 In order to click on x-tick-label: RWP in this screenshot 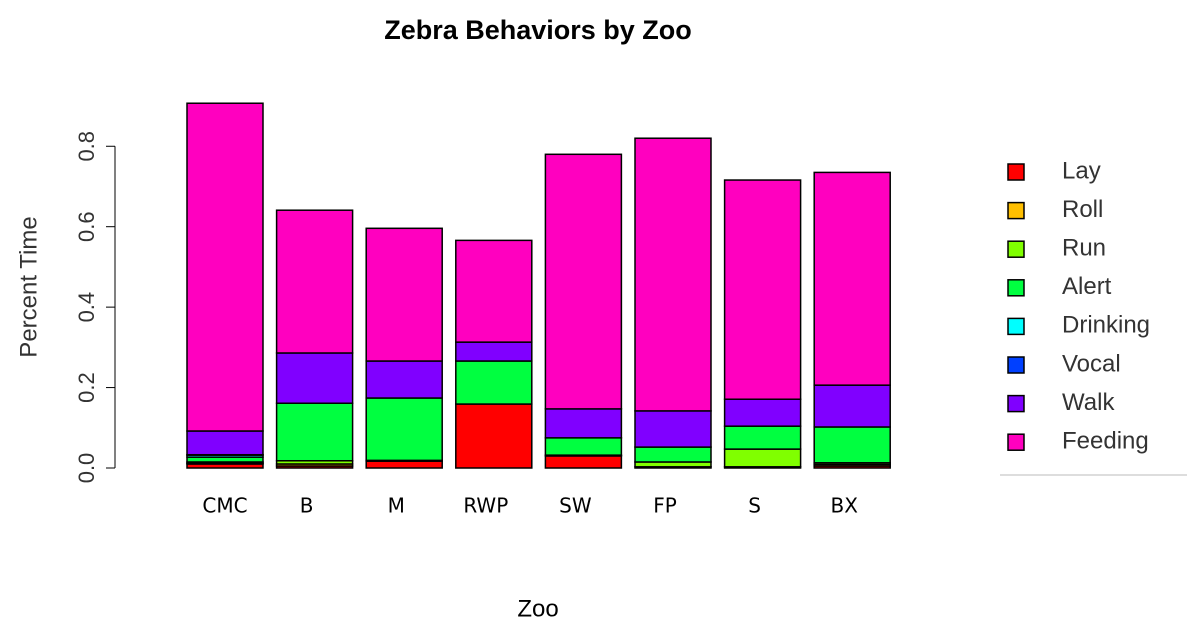, I will do `click(485, 506)`.